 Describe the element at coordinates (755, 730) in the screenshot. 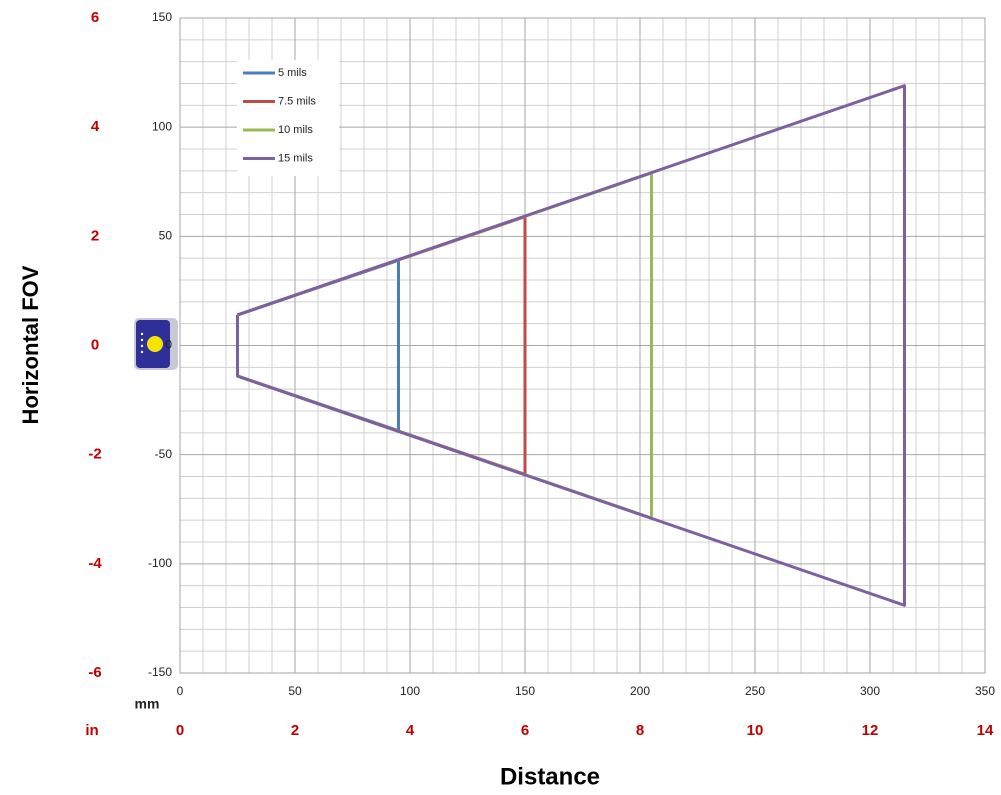

I see `x2-tick-label: 10` at that location.